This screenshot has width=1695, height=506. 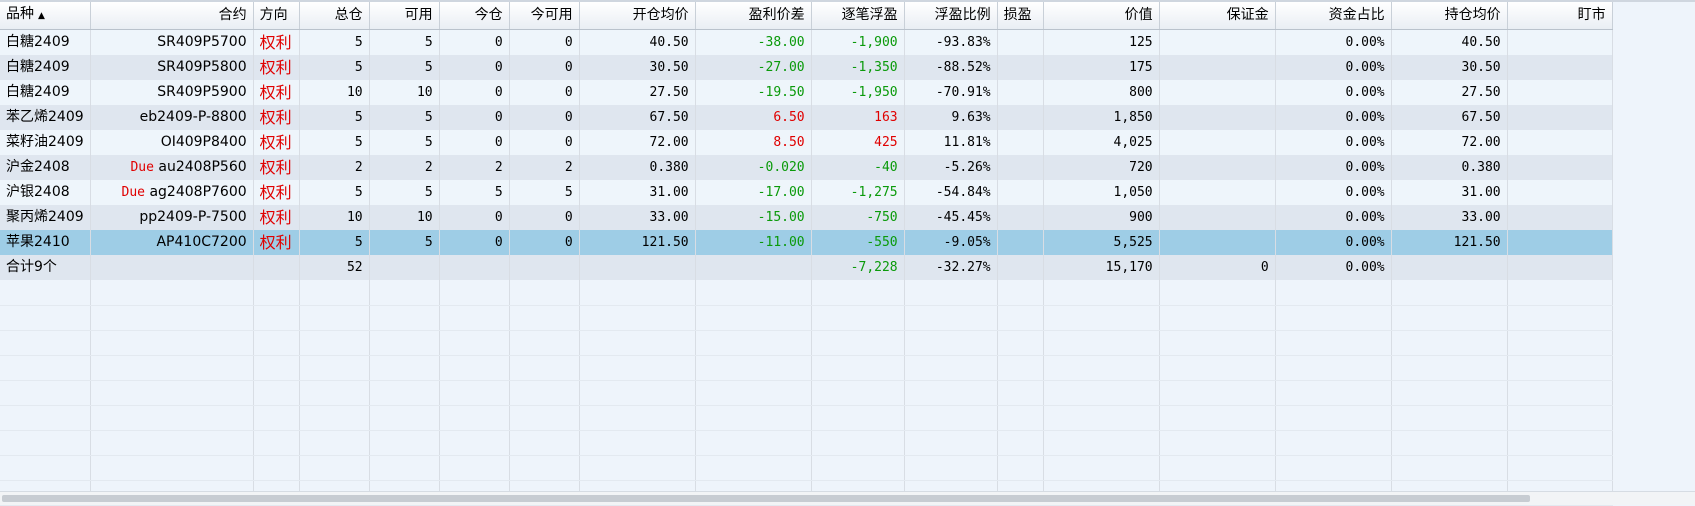 What do you see at coordinates (45, 167) in the screenshot?
I see `cell-variety: 沪金2408` at bounding box center [45, 167].